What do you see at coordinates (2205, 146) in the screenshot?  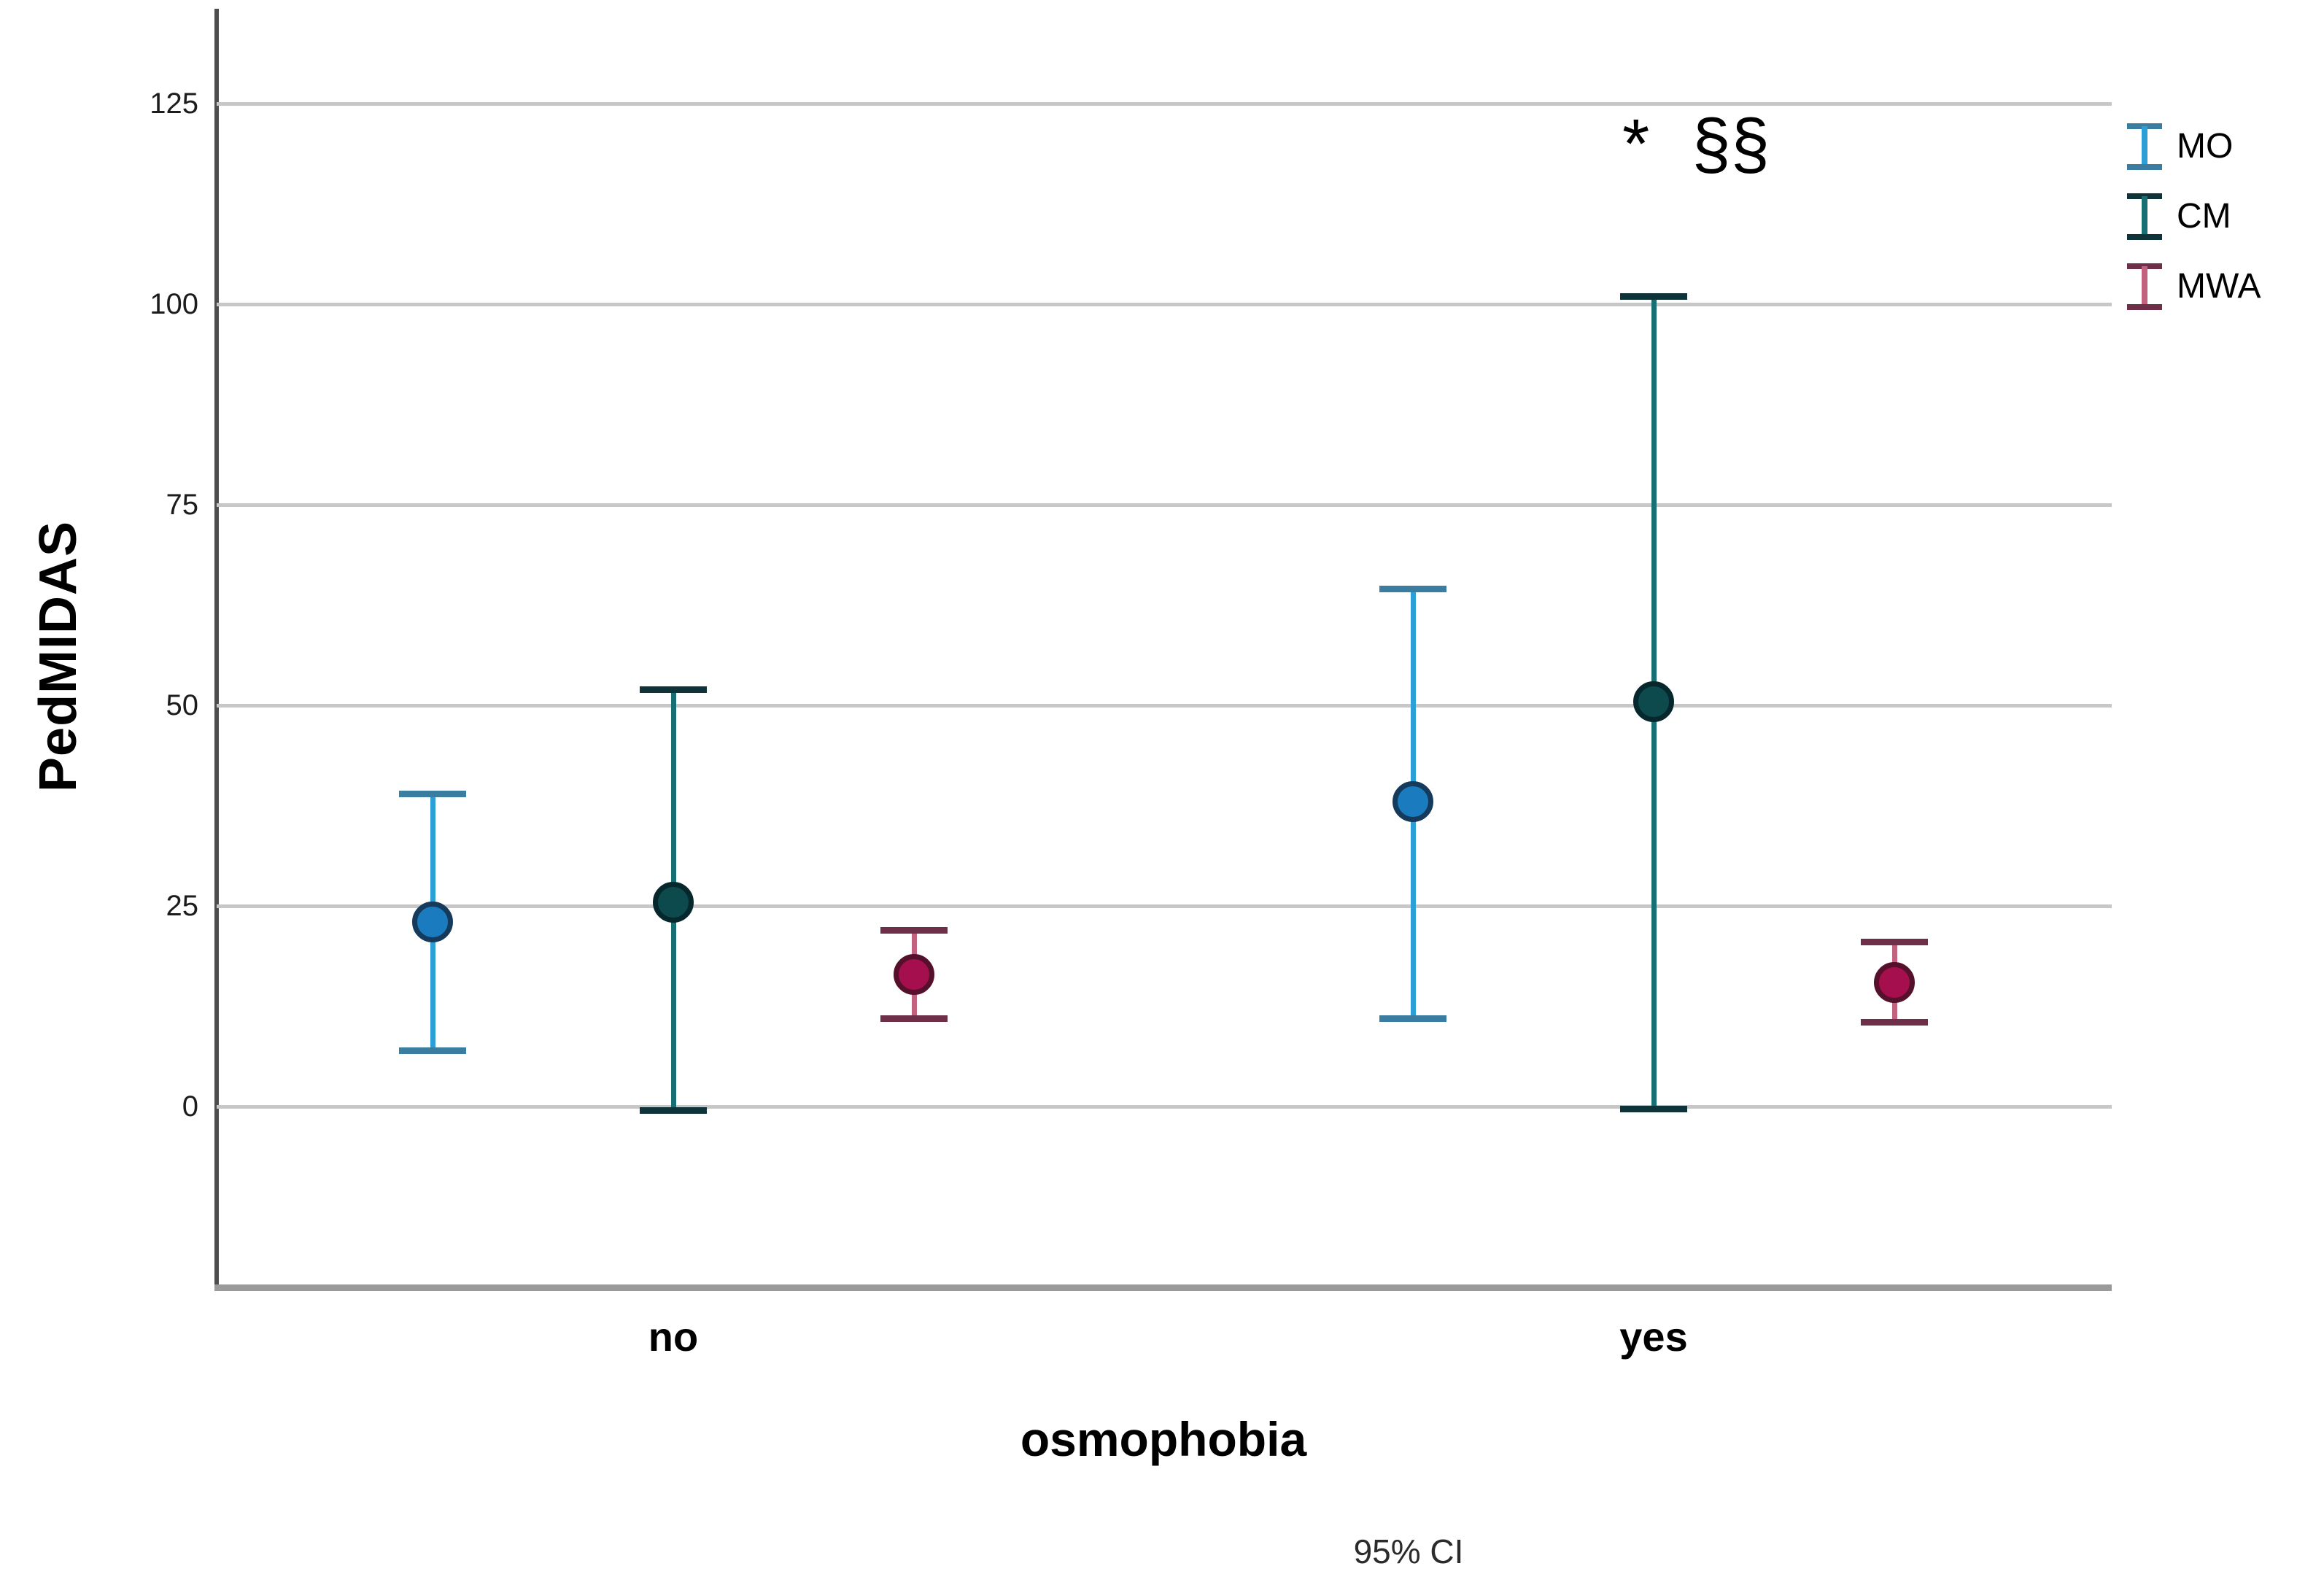 I see `legend-label-MO: MO` at bounding box center [2205, 146].